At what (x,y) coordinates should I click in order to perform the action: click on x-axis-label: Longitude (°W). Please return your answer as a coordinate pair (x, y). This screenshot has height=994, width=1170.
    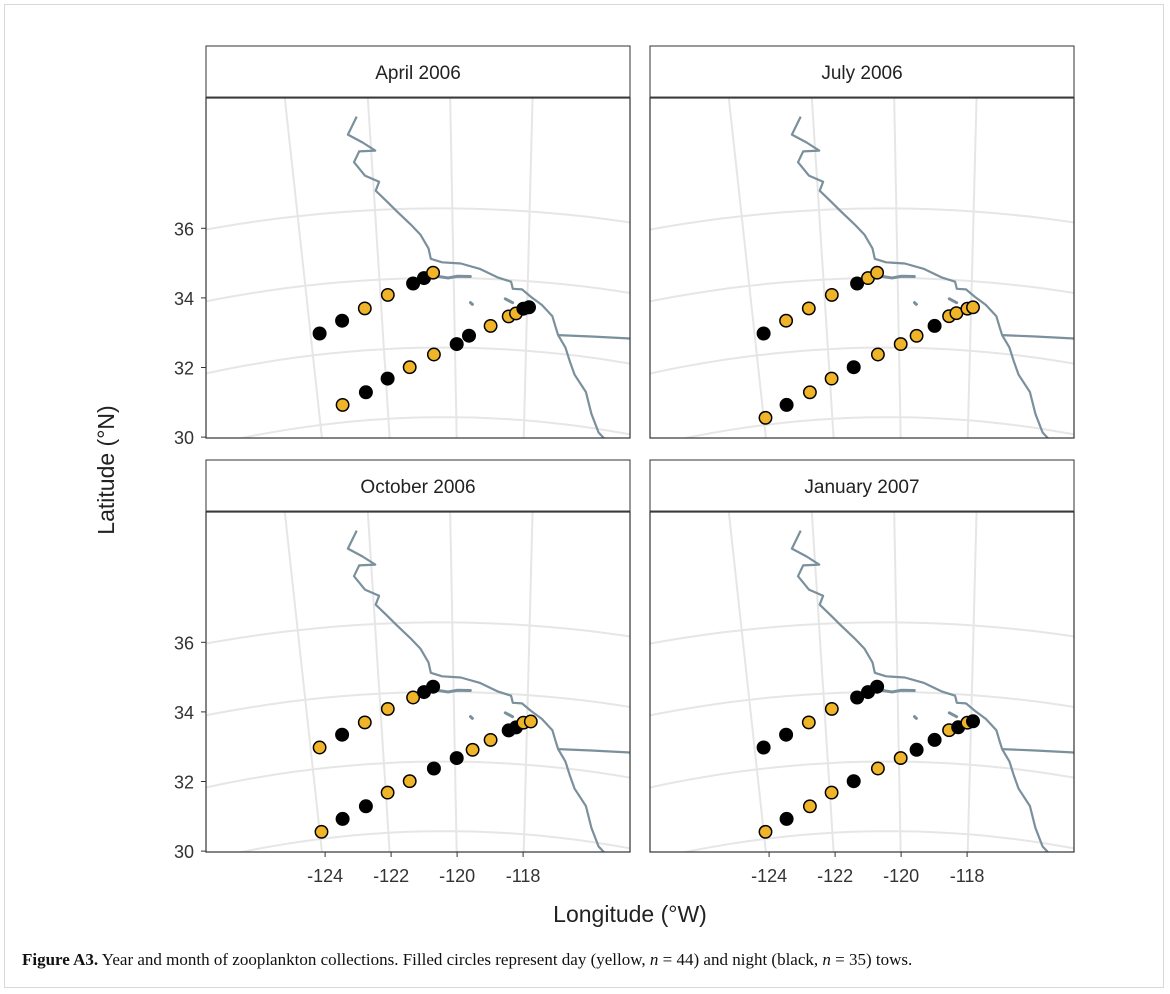
    Looking at the image, I should click on (630, 914).